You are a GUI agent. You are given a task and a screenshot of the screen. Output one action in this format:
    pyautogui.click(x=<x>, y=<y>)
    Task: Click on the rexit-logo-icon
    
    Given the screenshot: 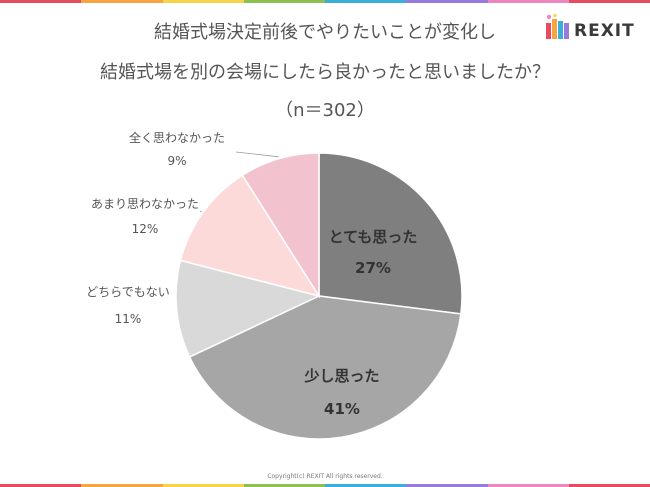 What is the action you would take?
    pyautogui.click(x=557, y=26)
    